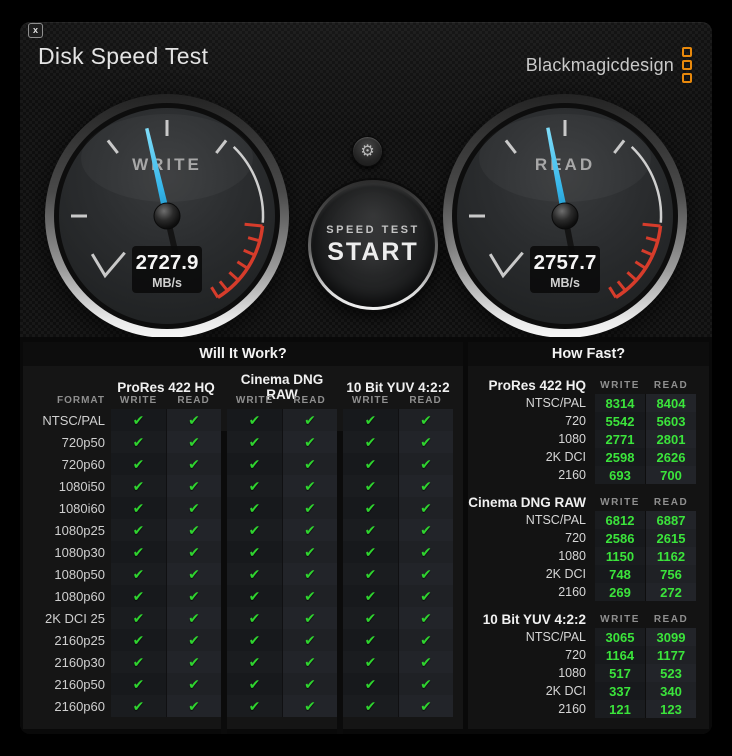 This screenshot has width=732, height=756. Describe the element at coordinates (398, 387) in the screenshot. I see `codec-group-label: 10 Bit YUV 4:2:2` at that location.